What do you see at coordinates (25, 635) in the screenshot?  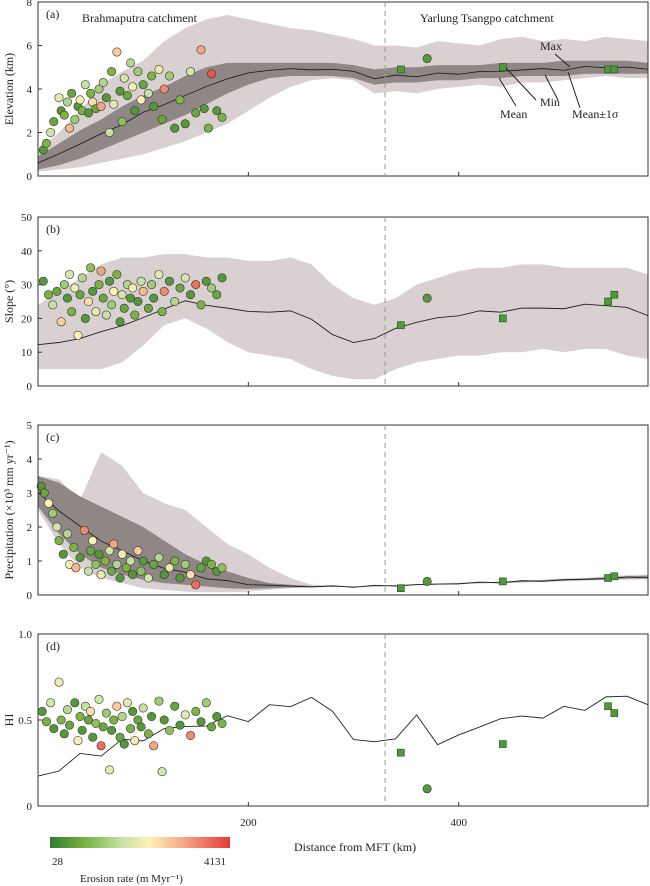 I see `y-tick-label: 1.0` at bounding box center [25, 635].